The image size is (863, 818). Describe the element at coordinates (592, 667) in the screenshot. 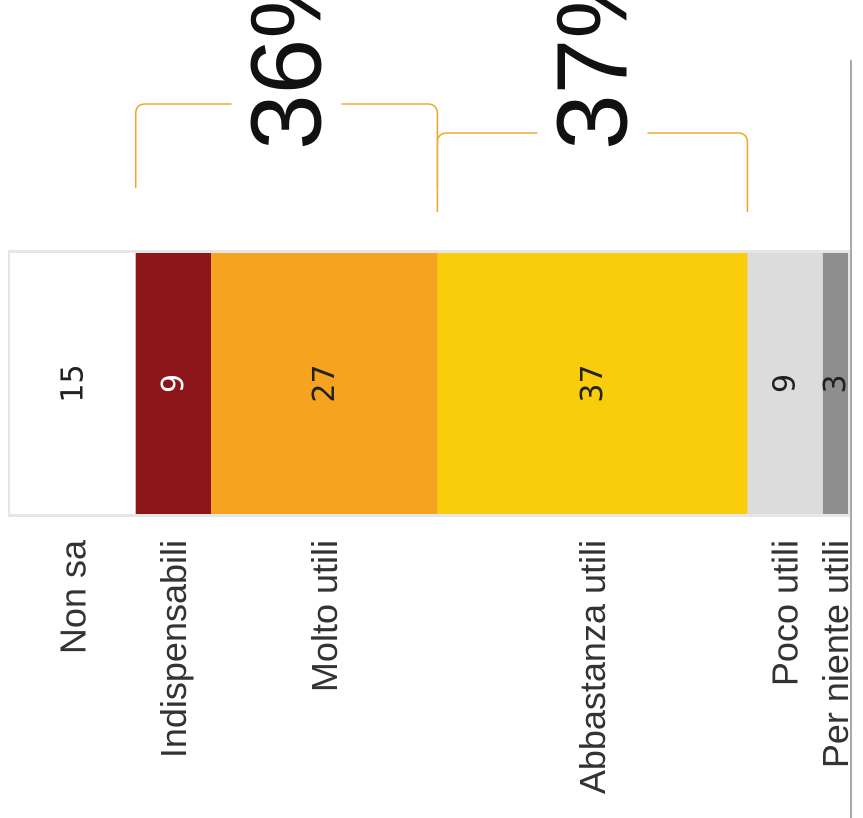

I see `category-label: Abbastanza utili` at that location.